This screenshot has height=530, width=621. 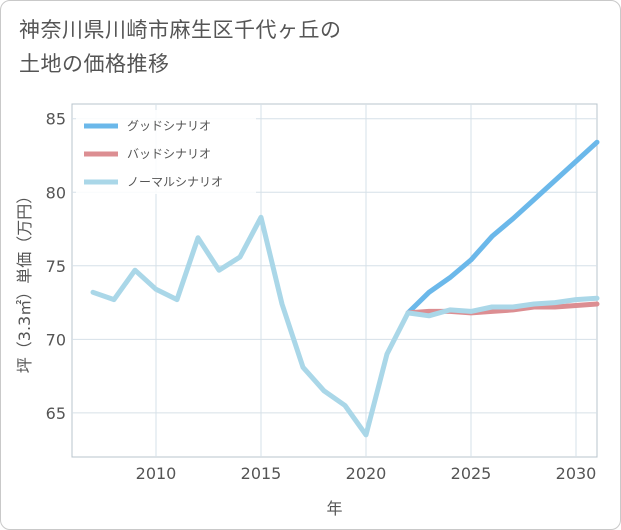 I want to click on legend-label-0: グッドシナリオ, so click(x=169, y=126).